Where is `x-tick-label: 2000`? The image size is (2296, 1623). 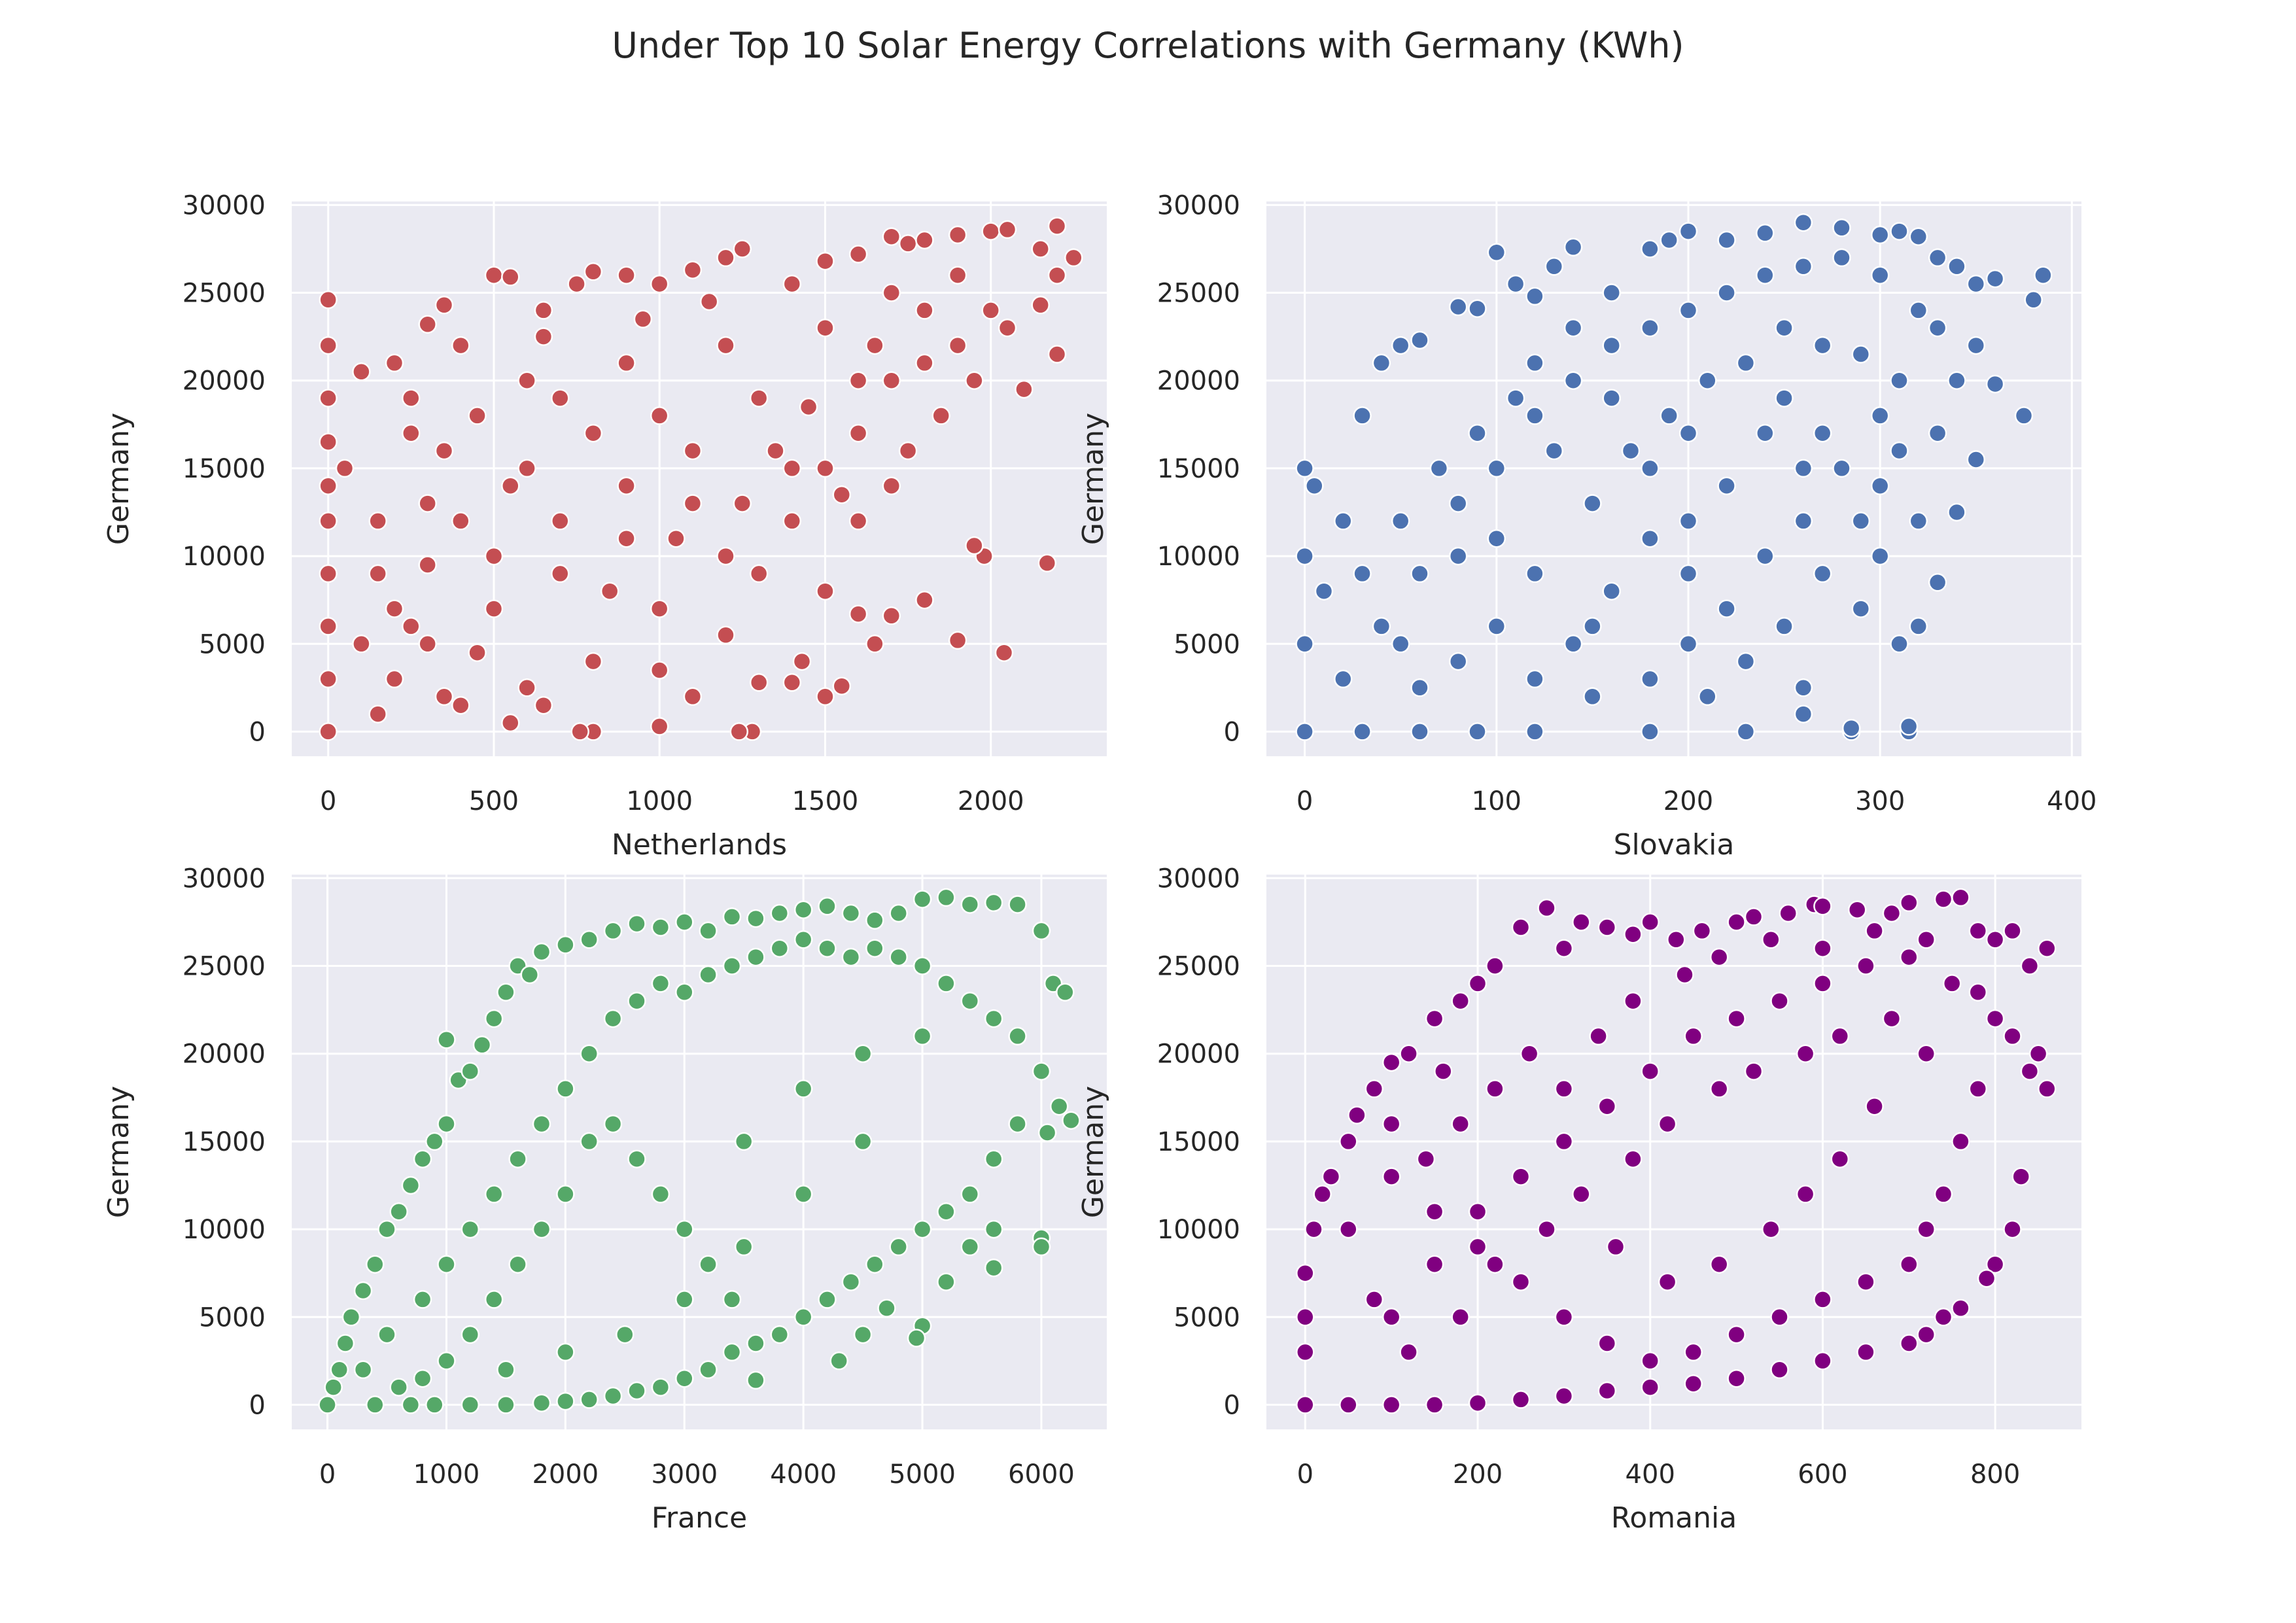 x-tick-label: 2000 is located at coordinates (991, 801).